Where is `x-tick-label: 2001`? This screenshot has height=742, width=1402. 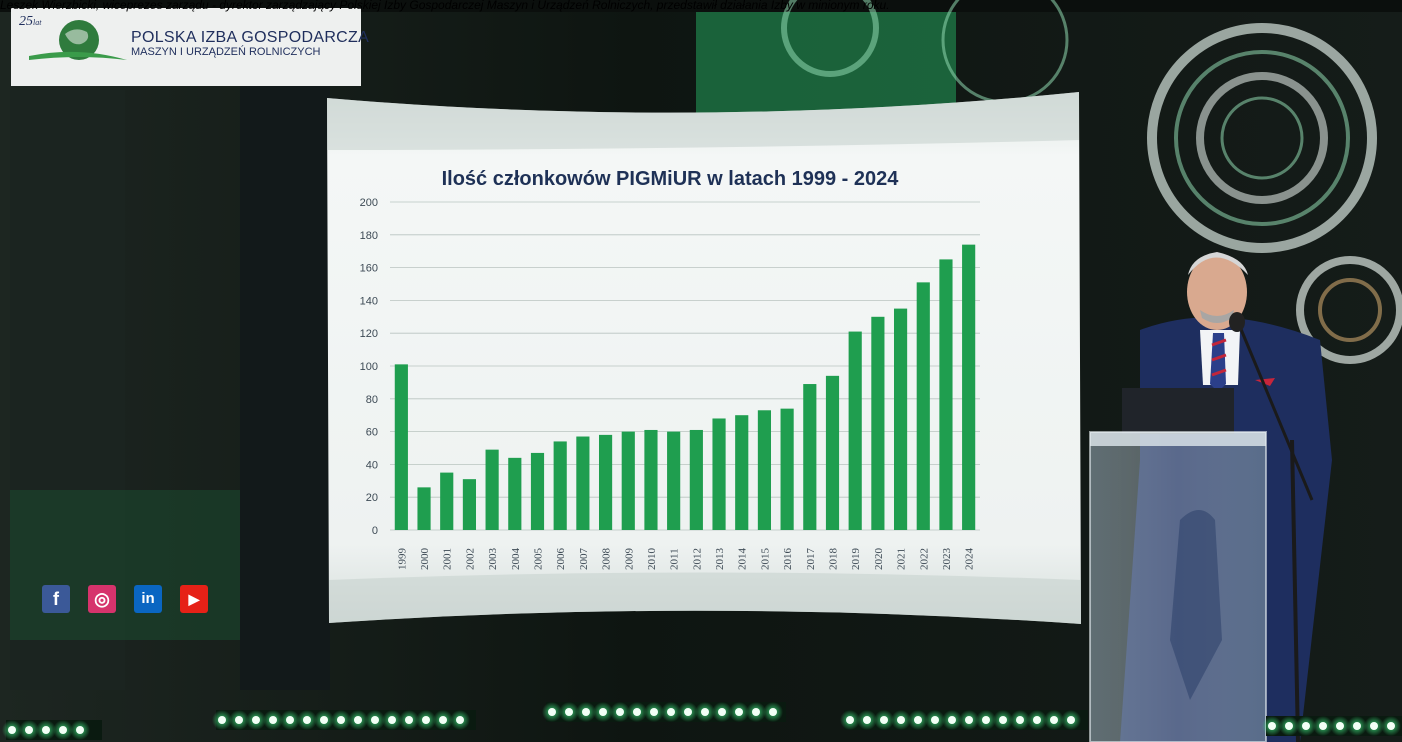 x-tick-label: 2001 is located at coordinates (448, 559).